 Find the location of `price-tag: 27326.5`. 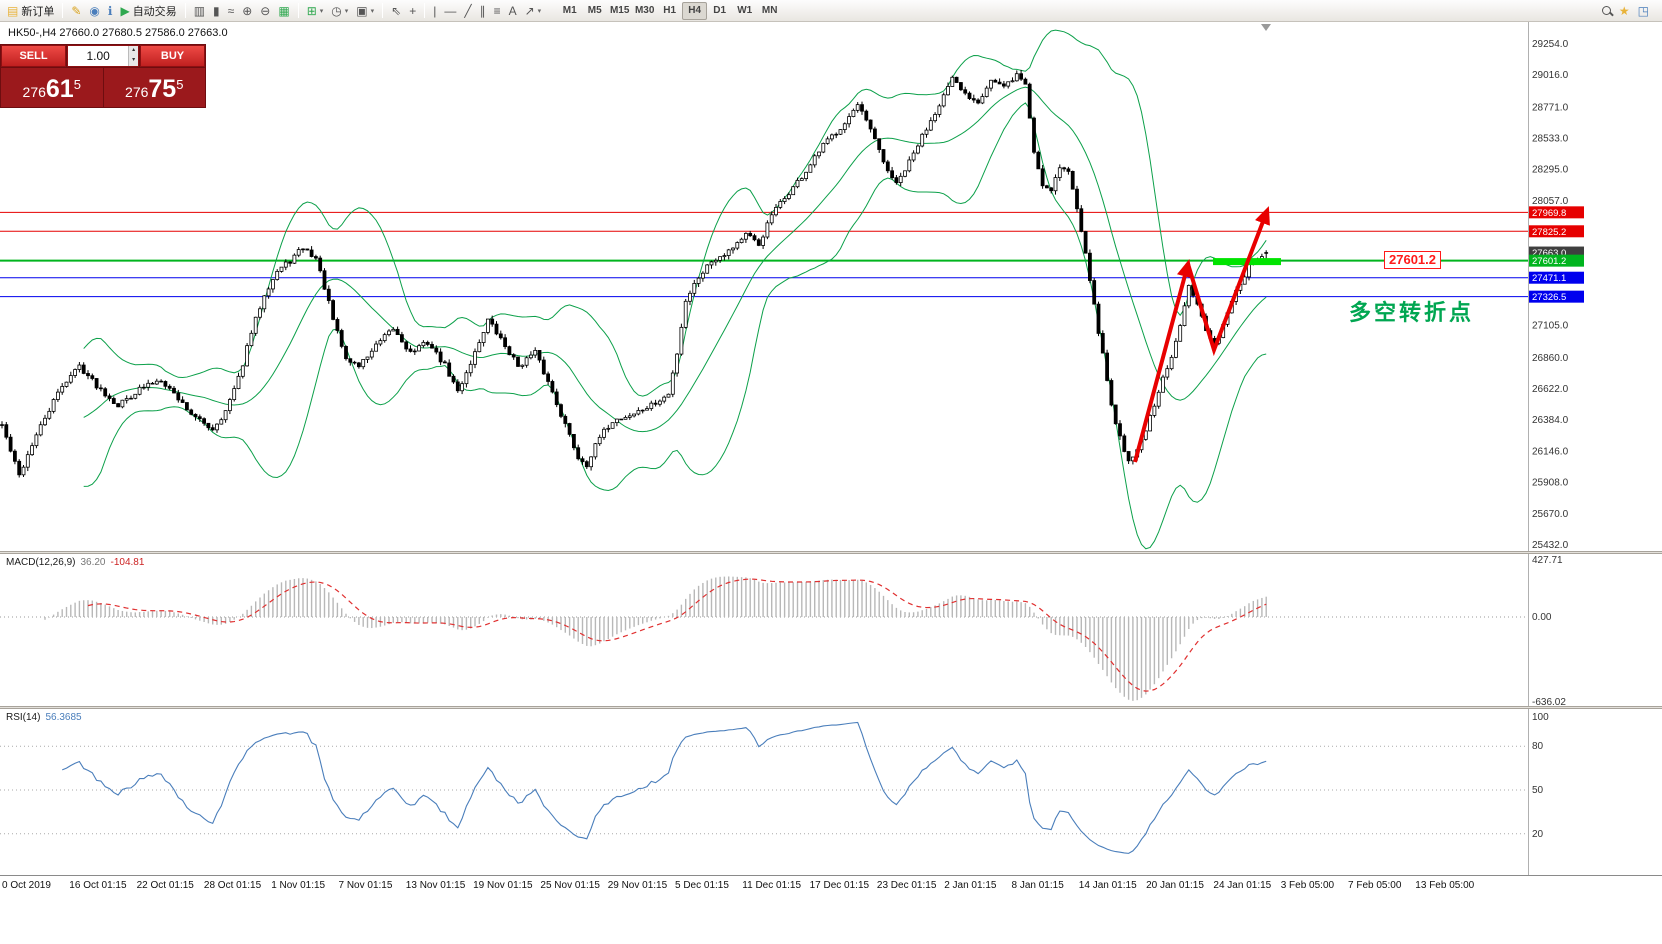

price-tag: 27326.5 is located at coordinates (1556, 296).